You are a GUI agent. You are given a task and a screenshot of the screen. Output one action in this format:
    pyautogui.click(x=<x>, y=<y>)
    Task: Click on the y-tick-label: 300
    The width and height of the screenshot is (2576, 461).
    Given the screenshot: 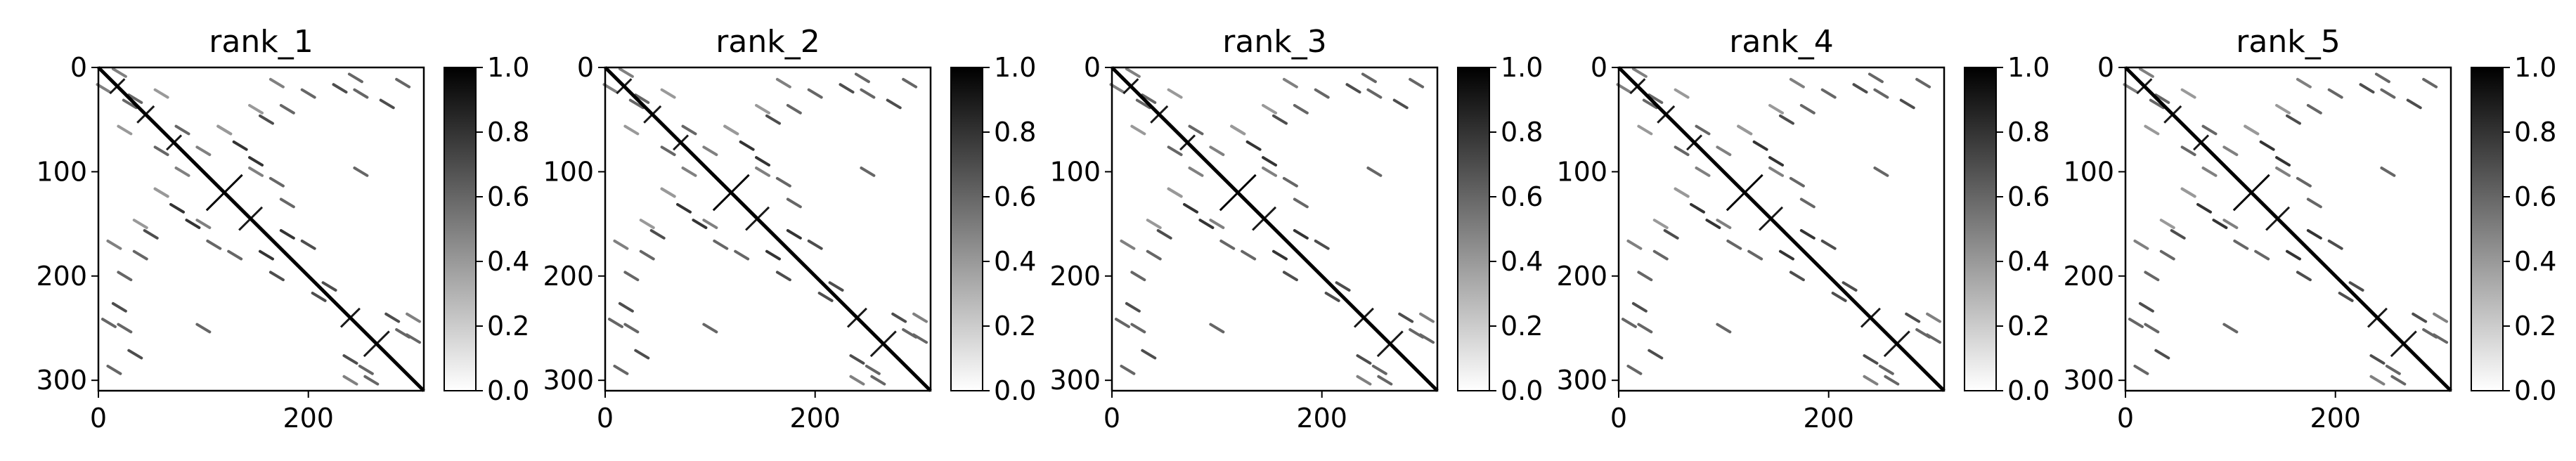 What is the action you would take?
    pyautogui.click(x=569, y=380)
    